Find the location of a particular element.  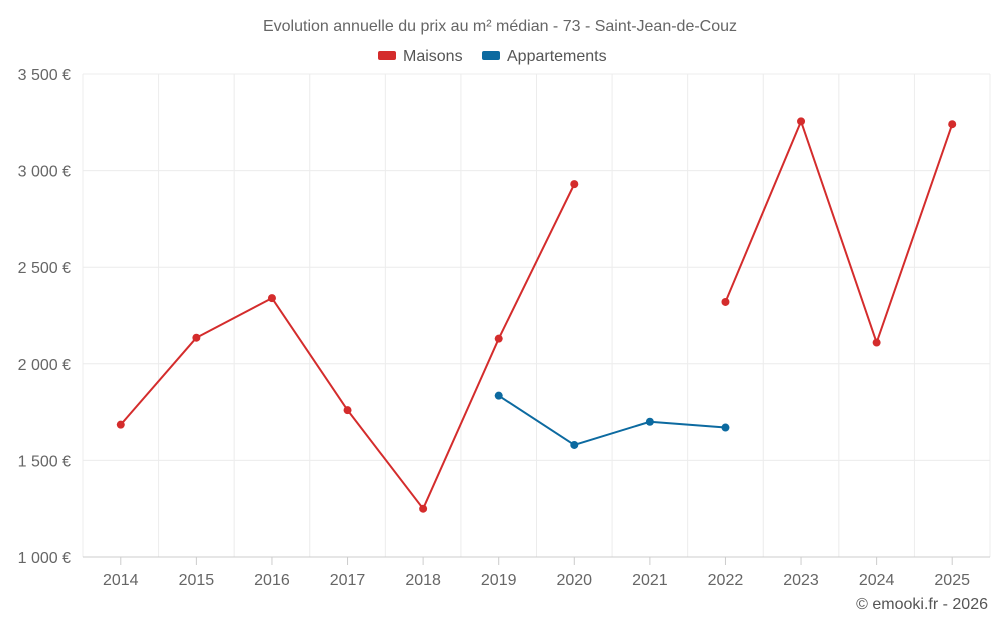

y-tick-label: 2 500 € is located at coordinates (44, 268).